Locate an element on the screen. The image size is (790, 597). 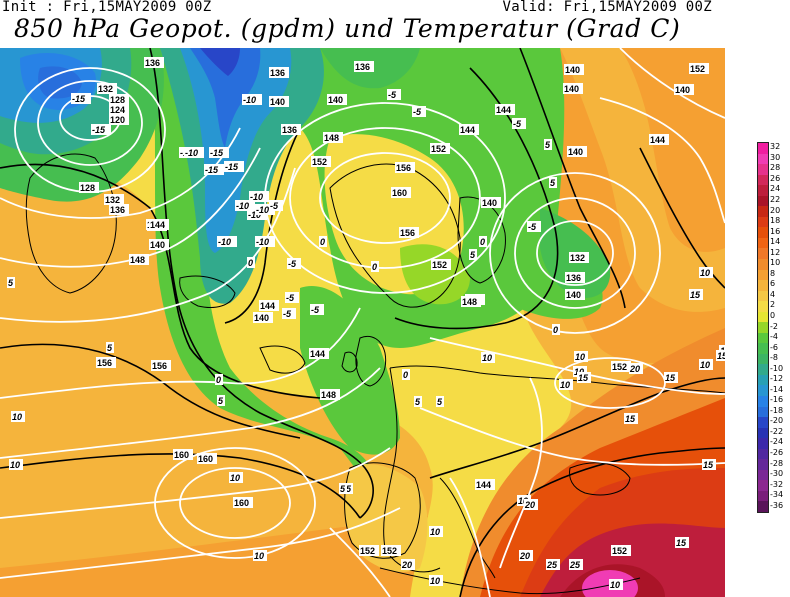
svg-text: -10 is located at coordinates (191, 153).